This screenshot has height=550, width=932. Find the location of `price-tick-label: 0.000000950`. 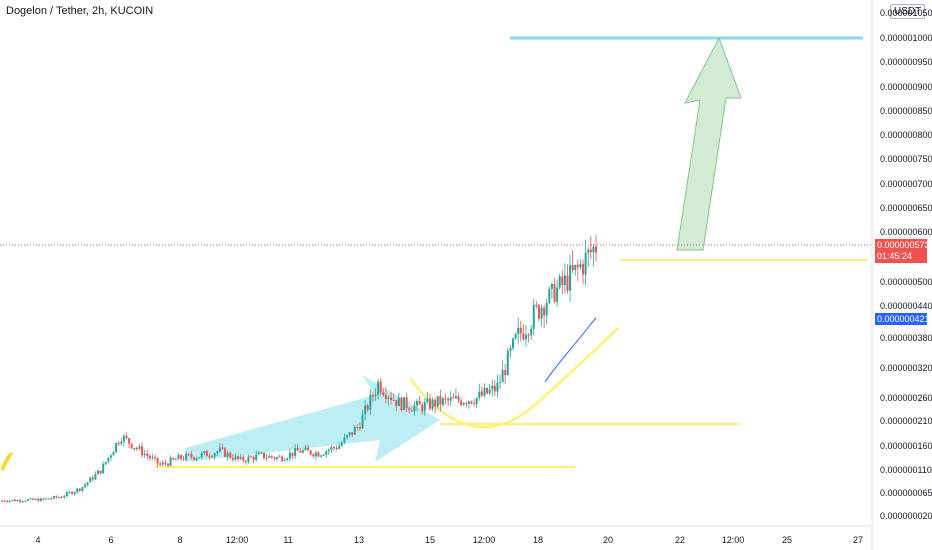

price-tick-label: 0.000000950 is located at coordinates (906, 62).